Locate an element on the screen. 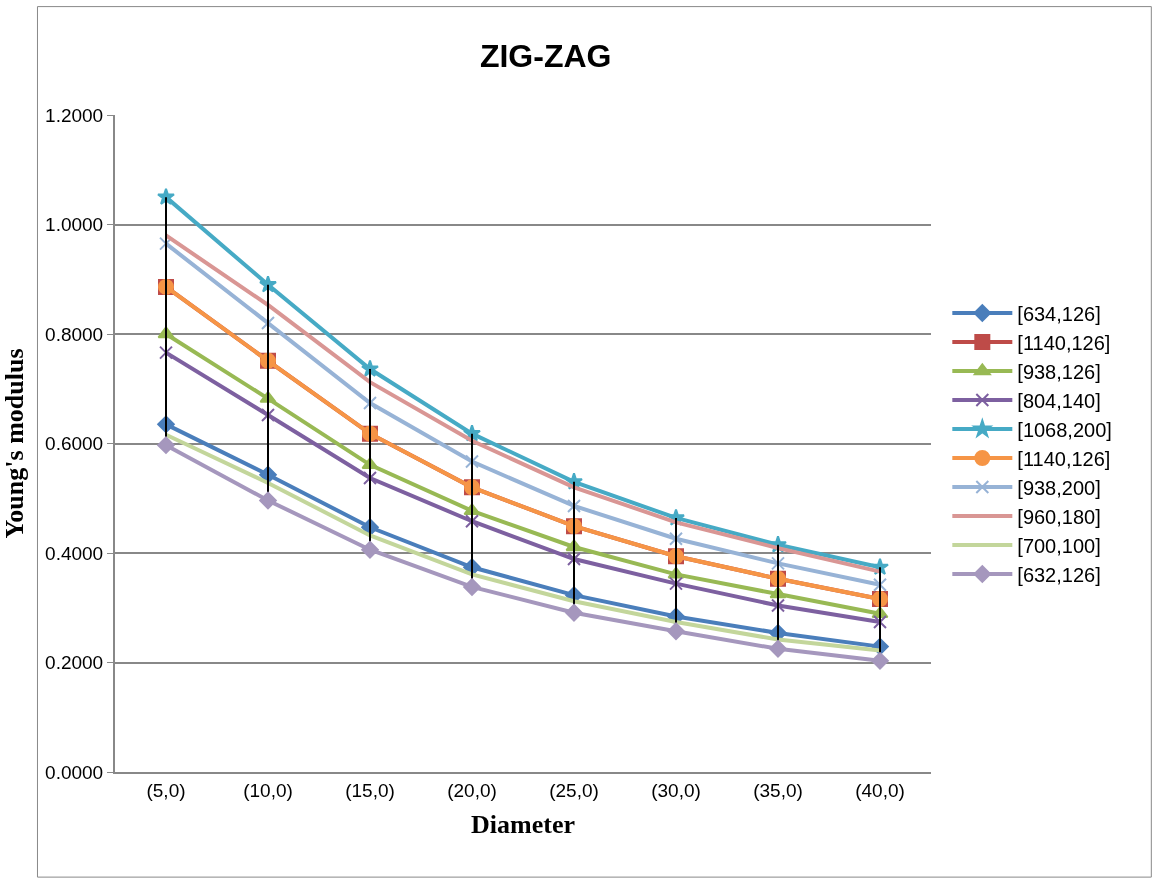  x-tick-label: (40,0) is located at coordinates (880, 790).